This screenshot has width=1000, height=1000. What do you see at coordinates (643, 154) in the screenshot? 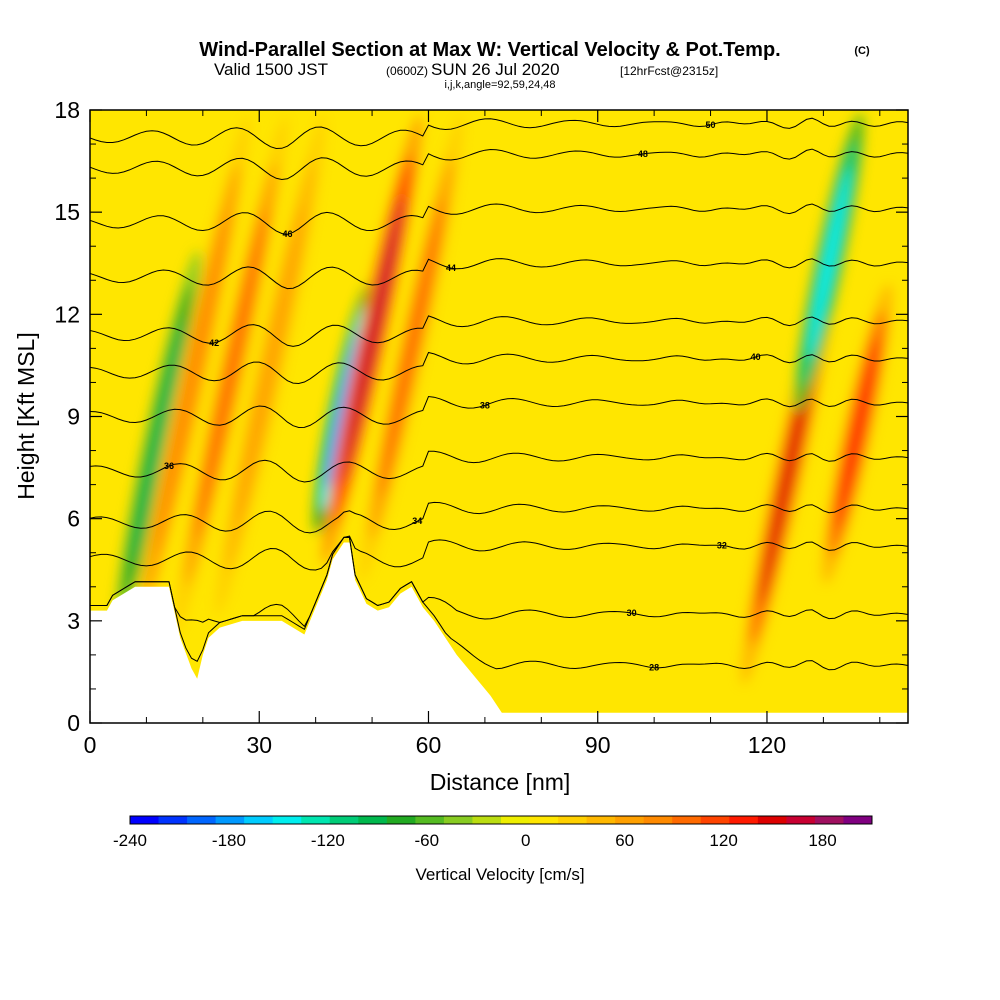
I see `theta-label-48: 48` at bounding box center [643, 154].